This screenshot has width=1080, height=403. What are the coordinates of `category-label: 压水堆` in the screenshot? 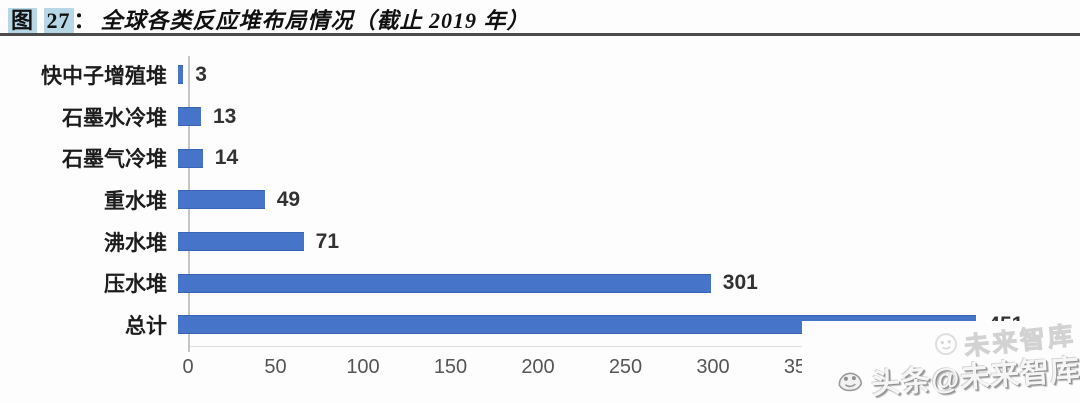 It's located at (135, 285).